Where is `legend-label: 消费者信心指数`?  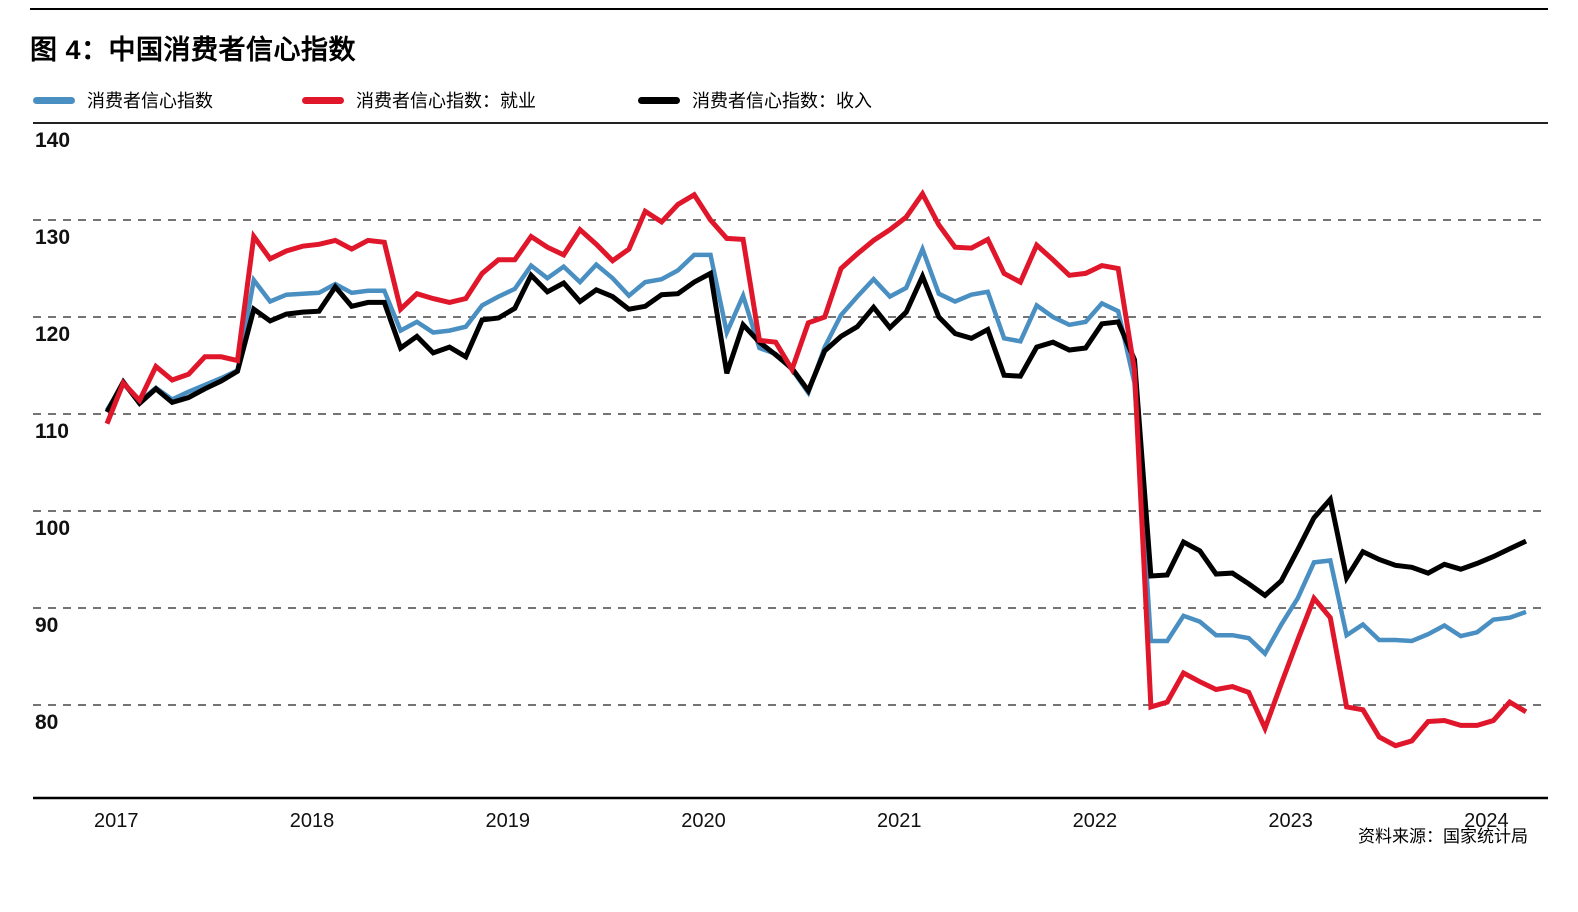 legend-label: 消费者信心指数 is located at coordinates (150, 101).